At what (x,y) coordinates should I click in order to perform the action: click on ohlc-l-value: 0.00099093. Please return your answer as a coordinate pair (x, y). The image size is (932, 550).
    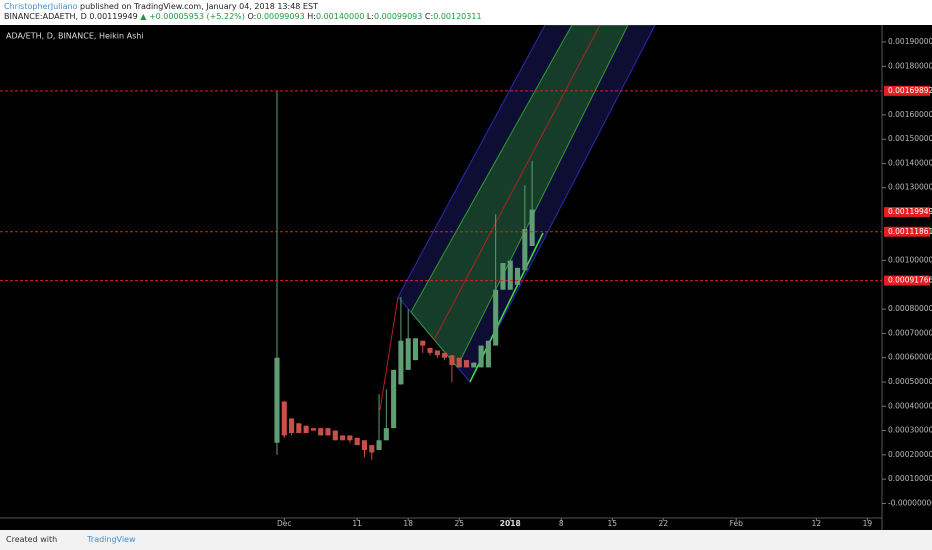
    Looking at the image, I should click on (398, 16).